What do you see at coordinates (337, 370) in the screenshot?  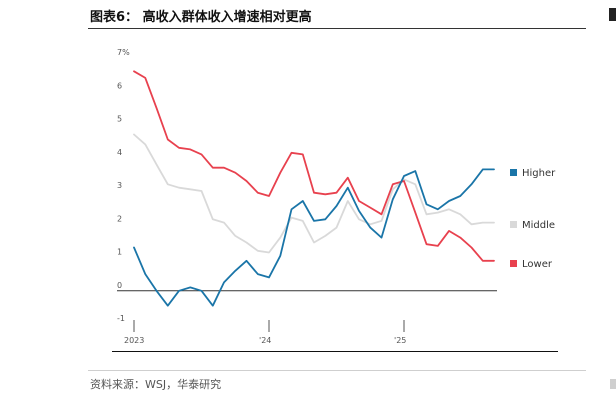 I see `footer-rule` at bounding box center [337, 370].